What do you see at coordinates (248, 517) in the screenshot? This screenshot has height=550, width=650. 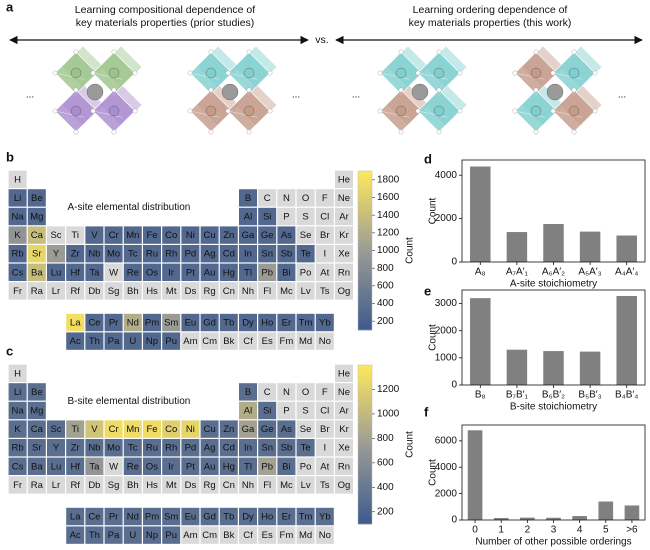 I see `element-symbol: Dy` at bounding box center [248, 517].